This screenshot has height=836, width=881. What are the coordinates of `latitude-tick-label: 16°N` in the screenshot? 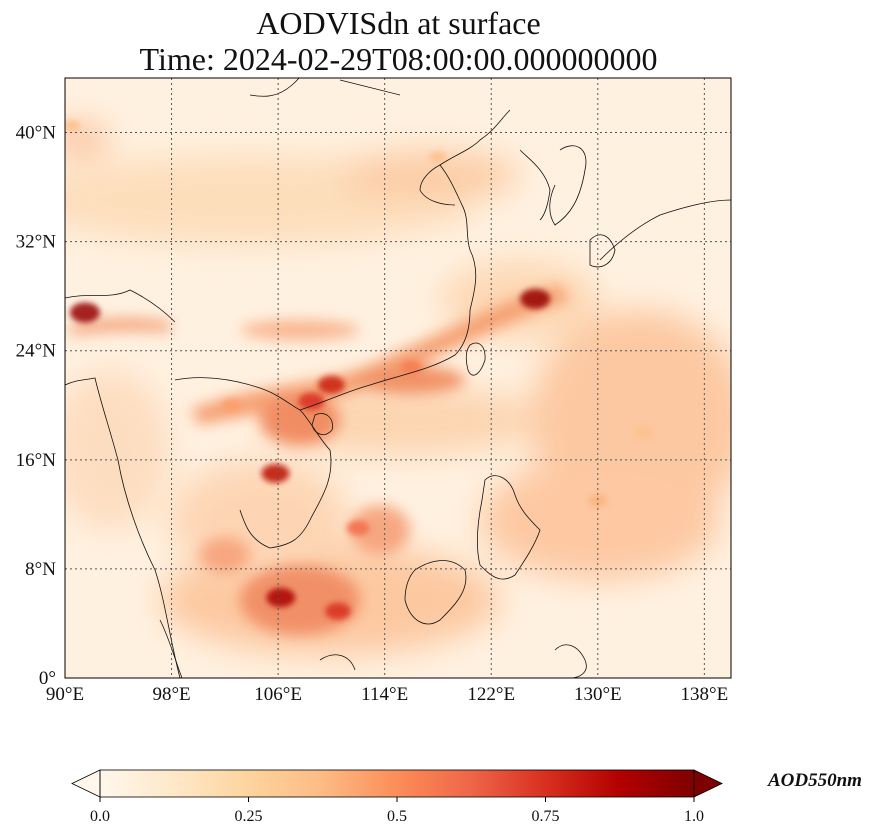 It's located at (36, 460).